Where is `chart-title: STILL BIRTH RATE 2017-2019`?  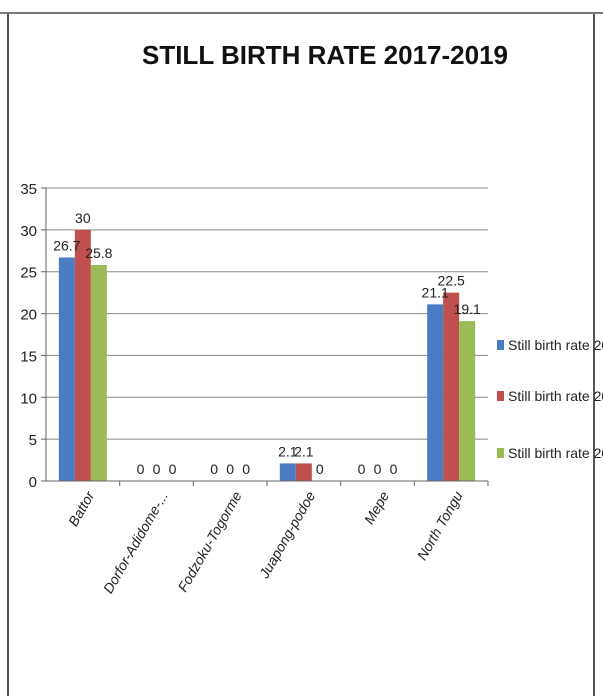 chart-title: STILL BIRTH RATE 2017-2019 is located at coordinates (325, 55).